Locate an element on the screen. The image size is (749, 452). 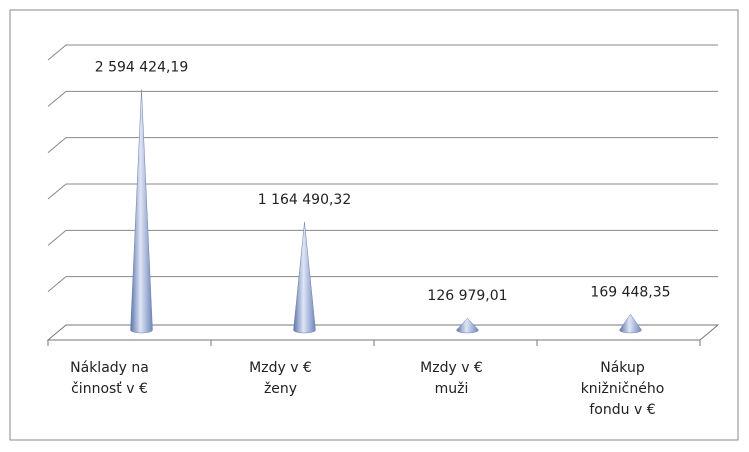
x-tick-label: Mzdy v € ženy is located at coordinates (280, 378).